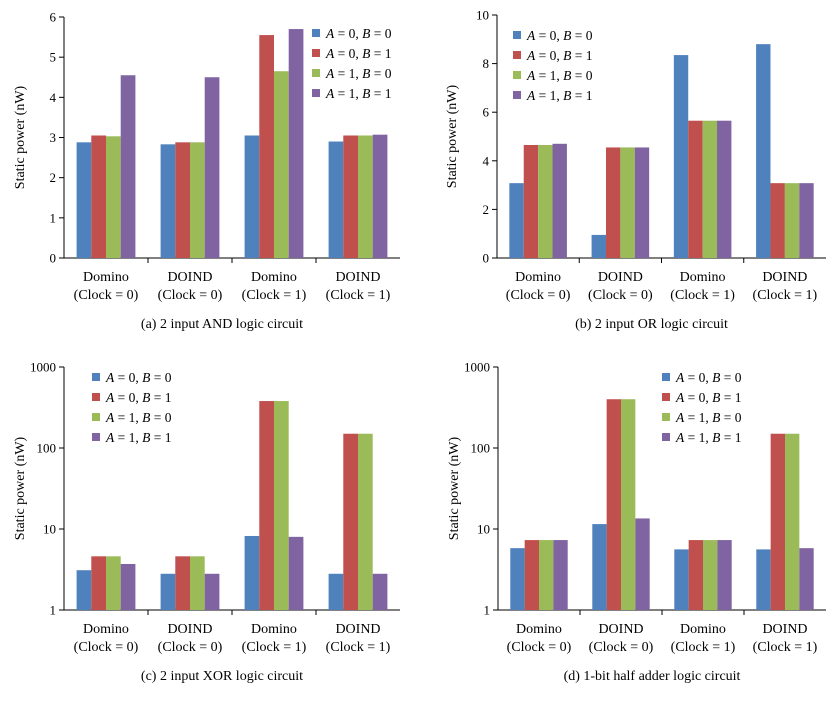  What do you see at coordinates (274, 295) in the screenshot?
I see `x-category-sublabel: (Clock = 1)` at bounding box center [274, 295].